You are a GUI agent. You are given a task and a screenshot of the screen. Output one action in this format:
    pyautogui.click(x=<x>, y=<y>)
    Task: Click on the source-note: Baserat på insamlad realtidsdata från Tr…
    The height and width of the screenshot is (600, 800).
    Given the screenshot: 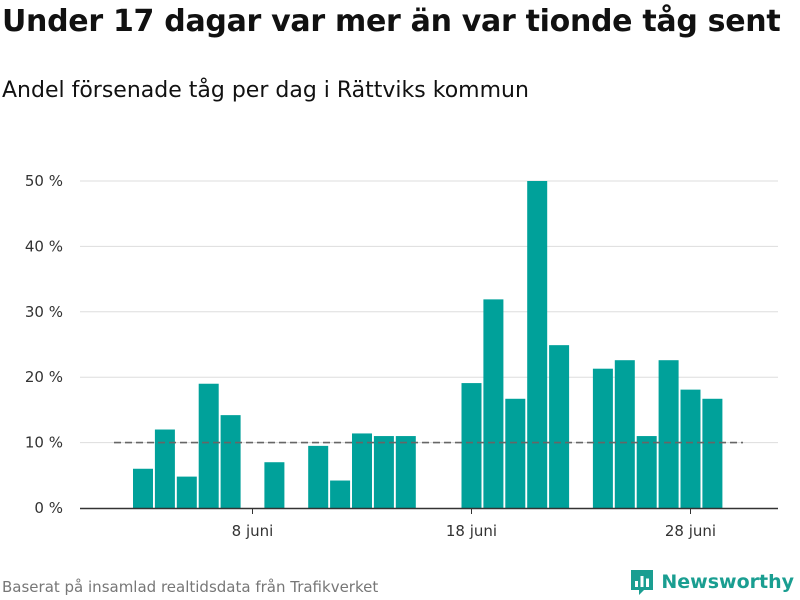 What is the action you would take?
    pyautogui.click(x=190, y=587)
    